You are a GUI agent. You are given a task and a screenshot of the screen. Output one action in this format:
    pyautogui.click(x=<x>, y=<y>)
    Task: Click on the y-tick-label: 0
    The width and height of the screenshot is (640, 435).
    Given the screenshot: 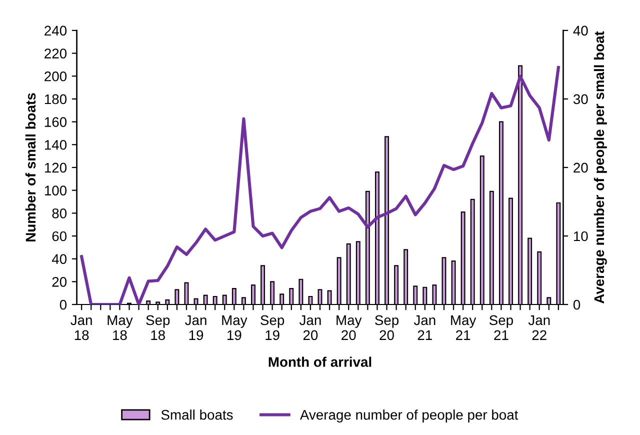 What is the action you would take?
    pyautogui.click(x=63, y=305)
    